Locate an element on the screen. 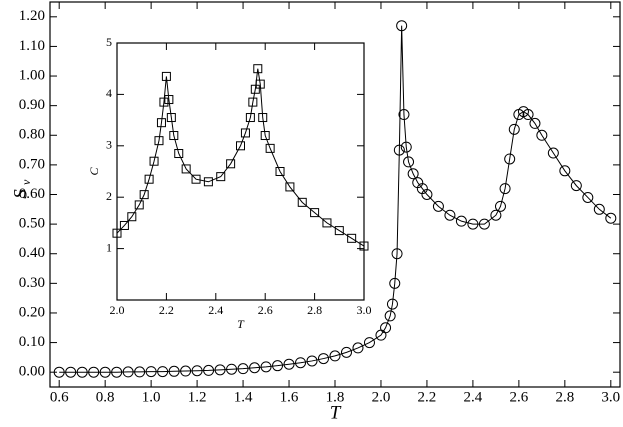  x-tick-label: 2.6 is located at coordinates (518, 397).